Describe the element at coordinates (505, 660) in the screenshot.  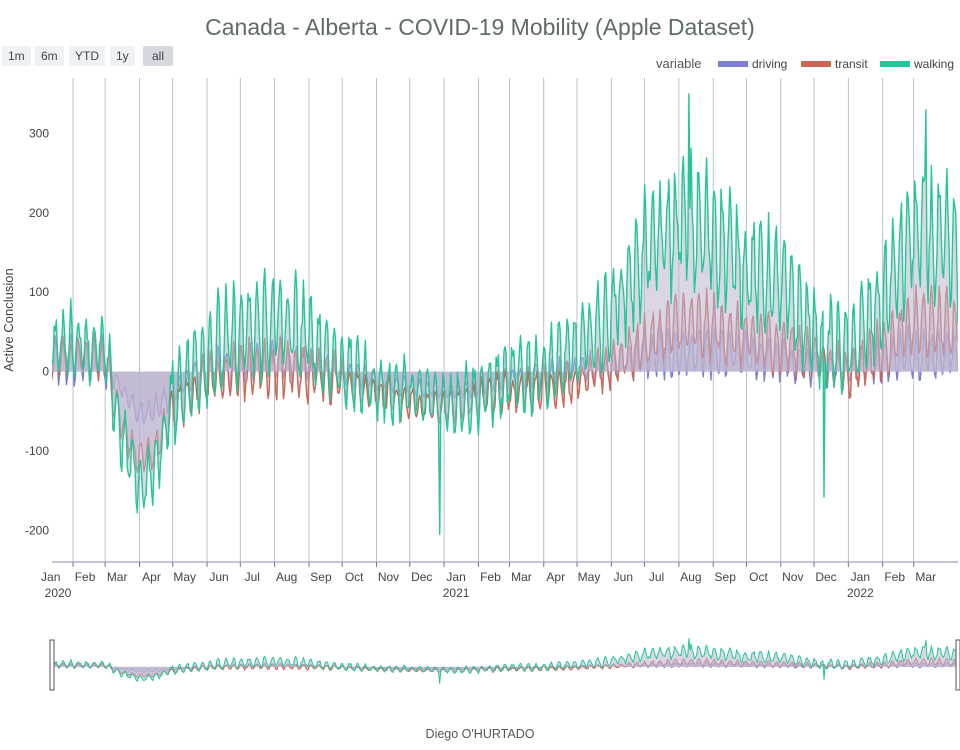
I see `slider-series-walking-line` at that location.